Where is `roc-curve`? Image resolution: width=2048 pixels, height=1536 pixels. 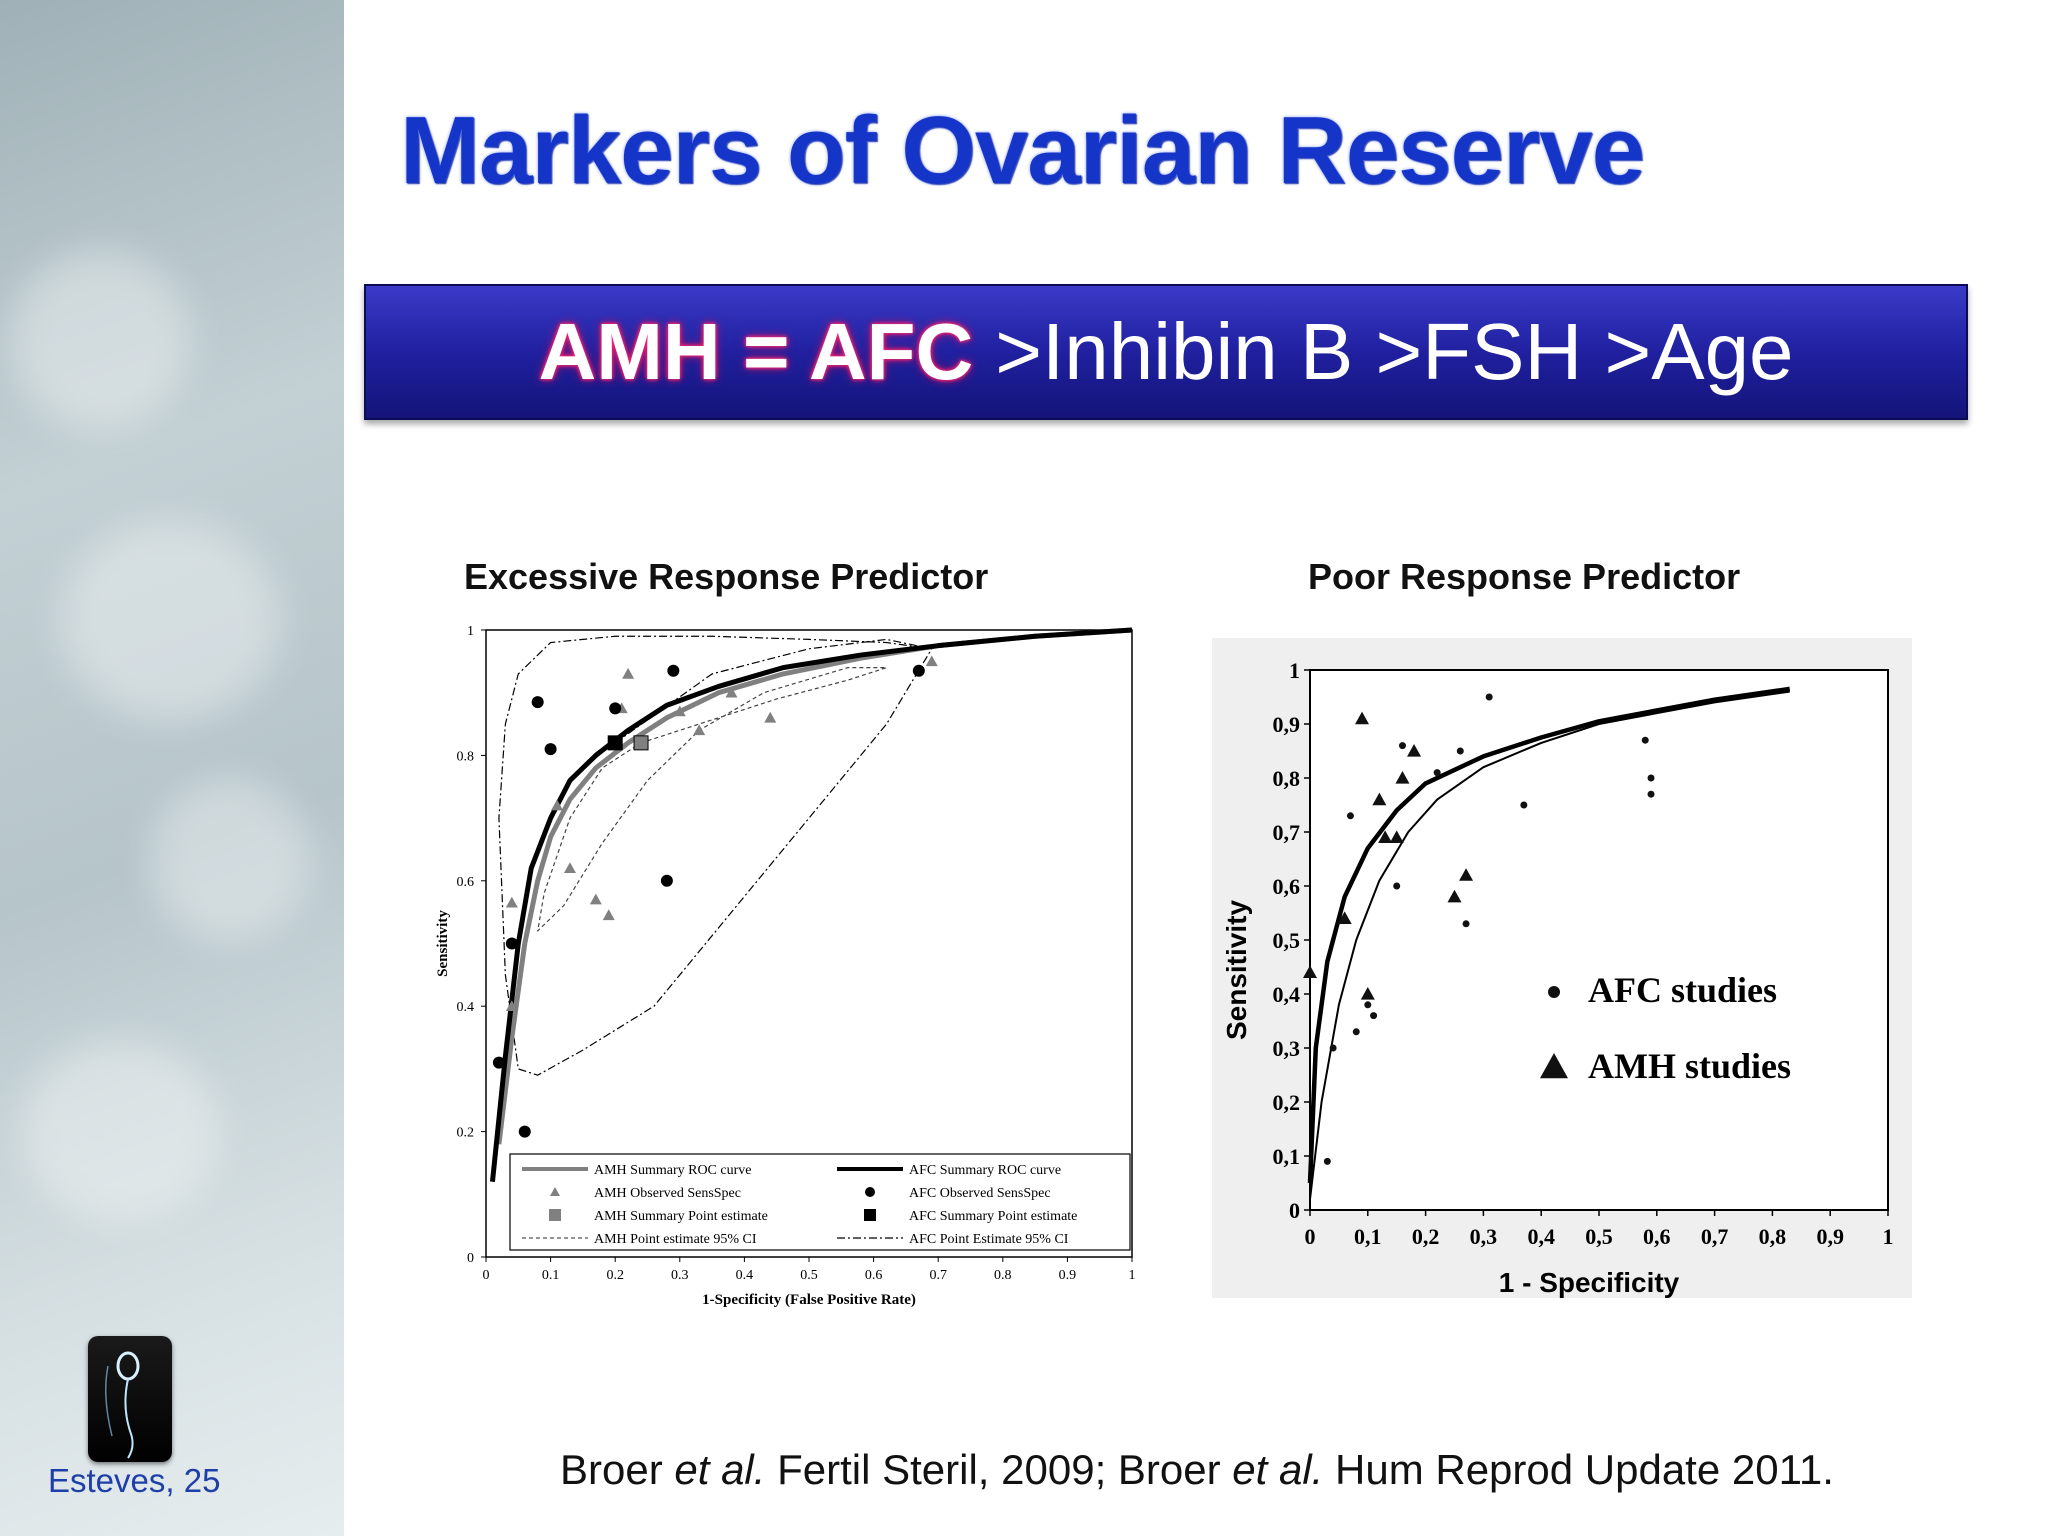 roc-curve is located at coordinates (811, 905).